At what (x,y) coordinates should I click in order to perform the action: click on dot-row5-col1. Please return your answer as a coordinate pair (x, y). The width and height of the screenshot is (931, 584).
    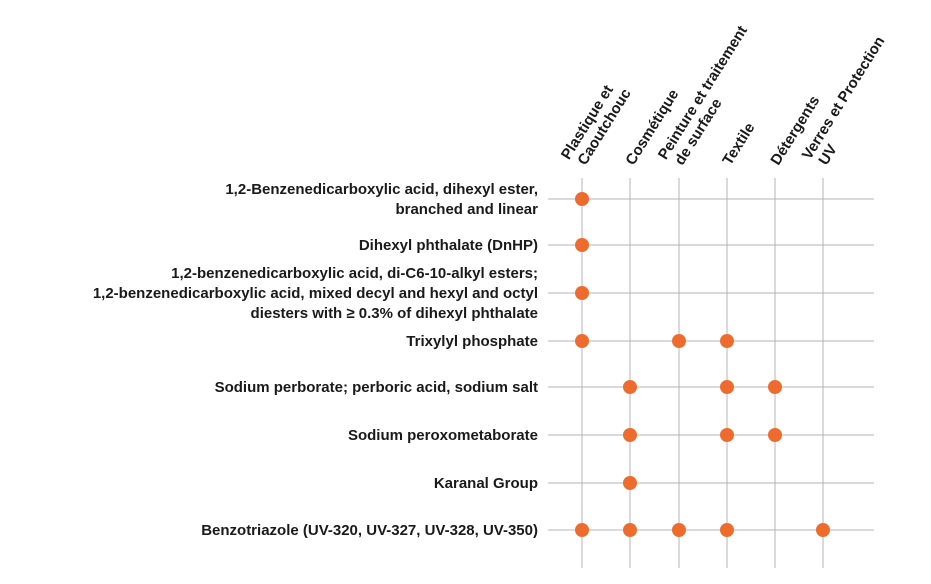
    Looking at the image, I should click on (630, 435).